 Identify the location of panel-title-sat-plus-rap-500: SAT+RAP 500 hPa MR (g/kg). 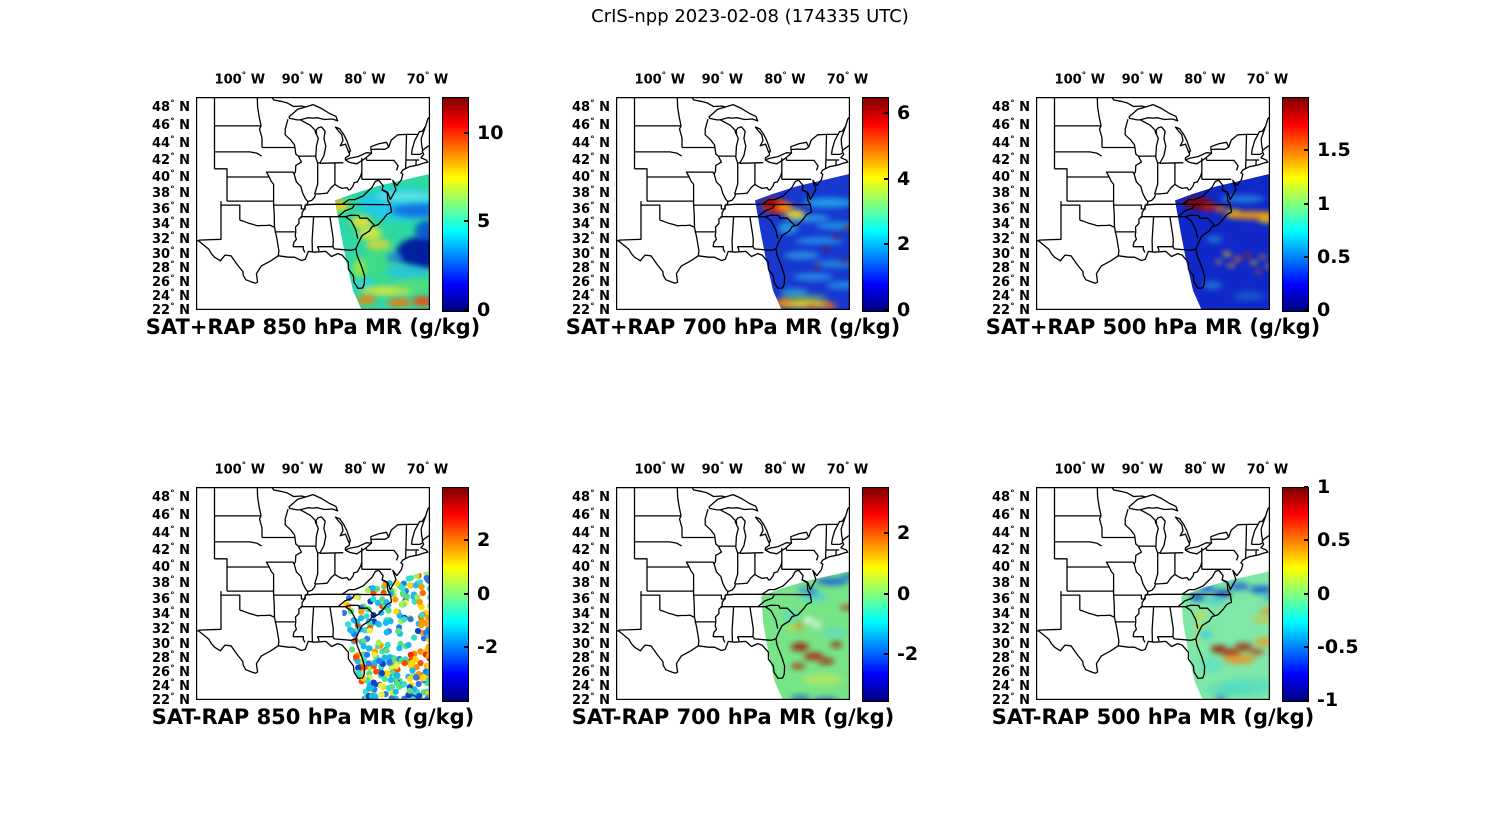
(1153, 327).